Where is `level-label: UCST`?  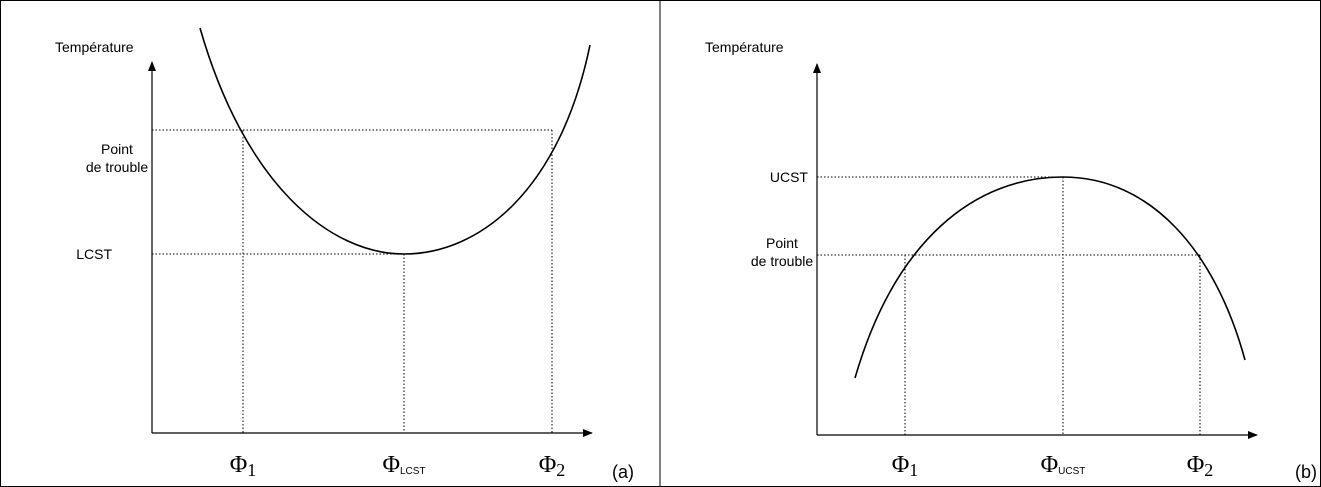 level-label: UCST is located at coordinates (789, 177).